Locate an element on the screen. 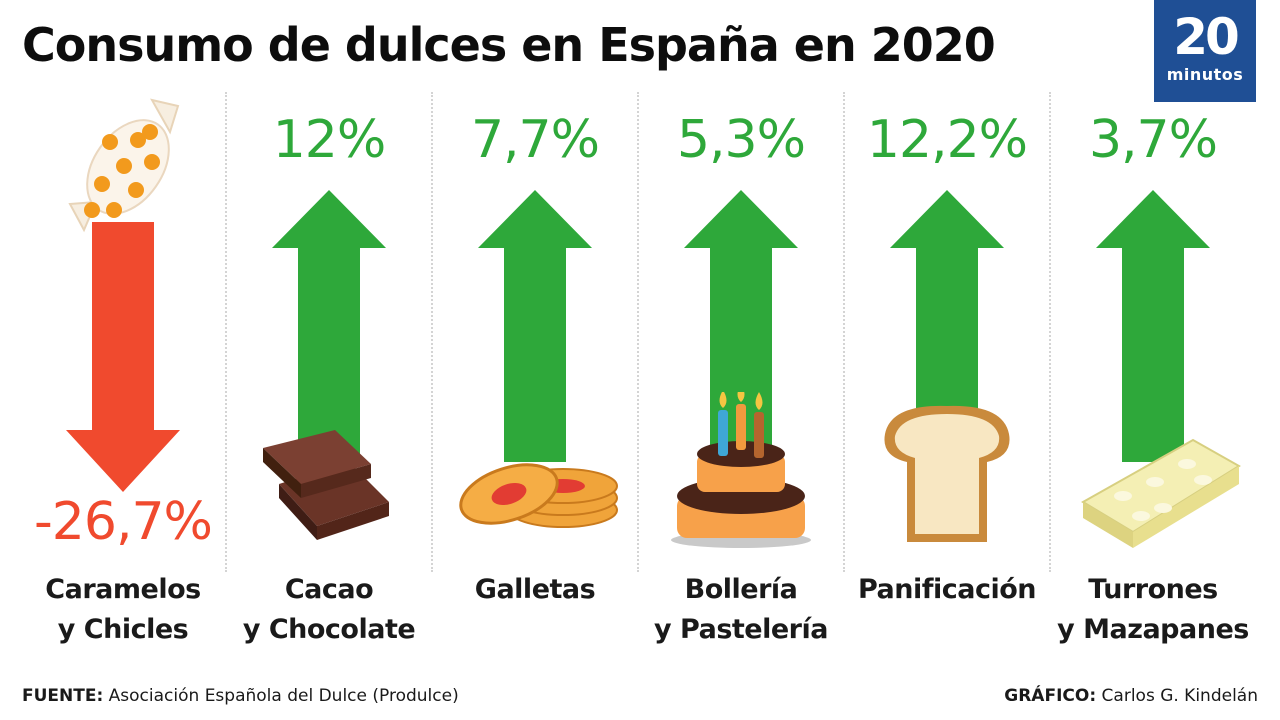 The width and height of the screenshot is (1280, 720). turron-icon is located at coordinates (1153, 474).